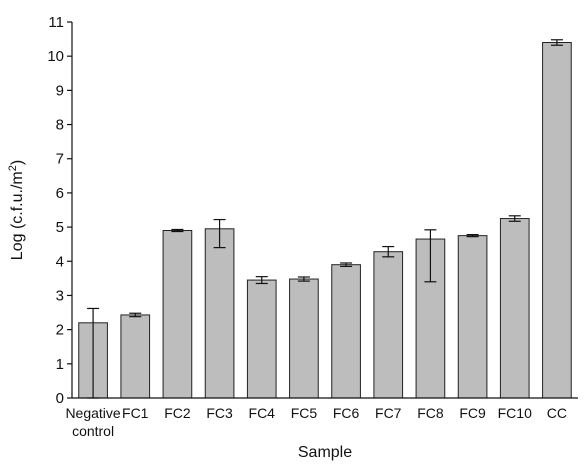 This screenshot has width=585, height=464. What do you see at coordinates (60, 90) in the screenshot?
I see `y-tick-label: 9` at bounding box center [60, 90].